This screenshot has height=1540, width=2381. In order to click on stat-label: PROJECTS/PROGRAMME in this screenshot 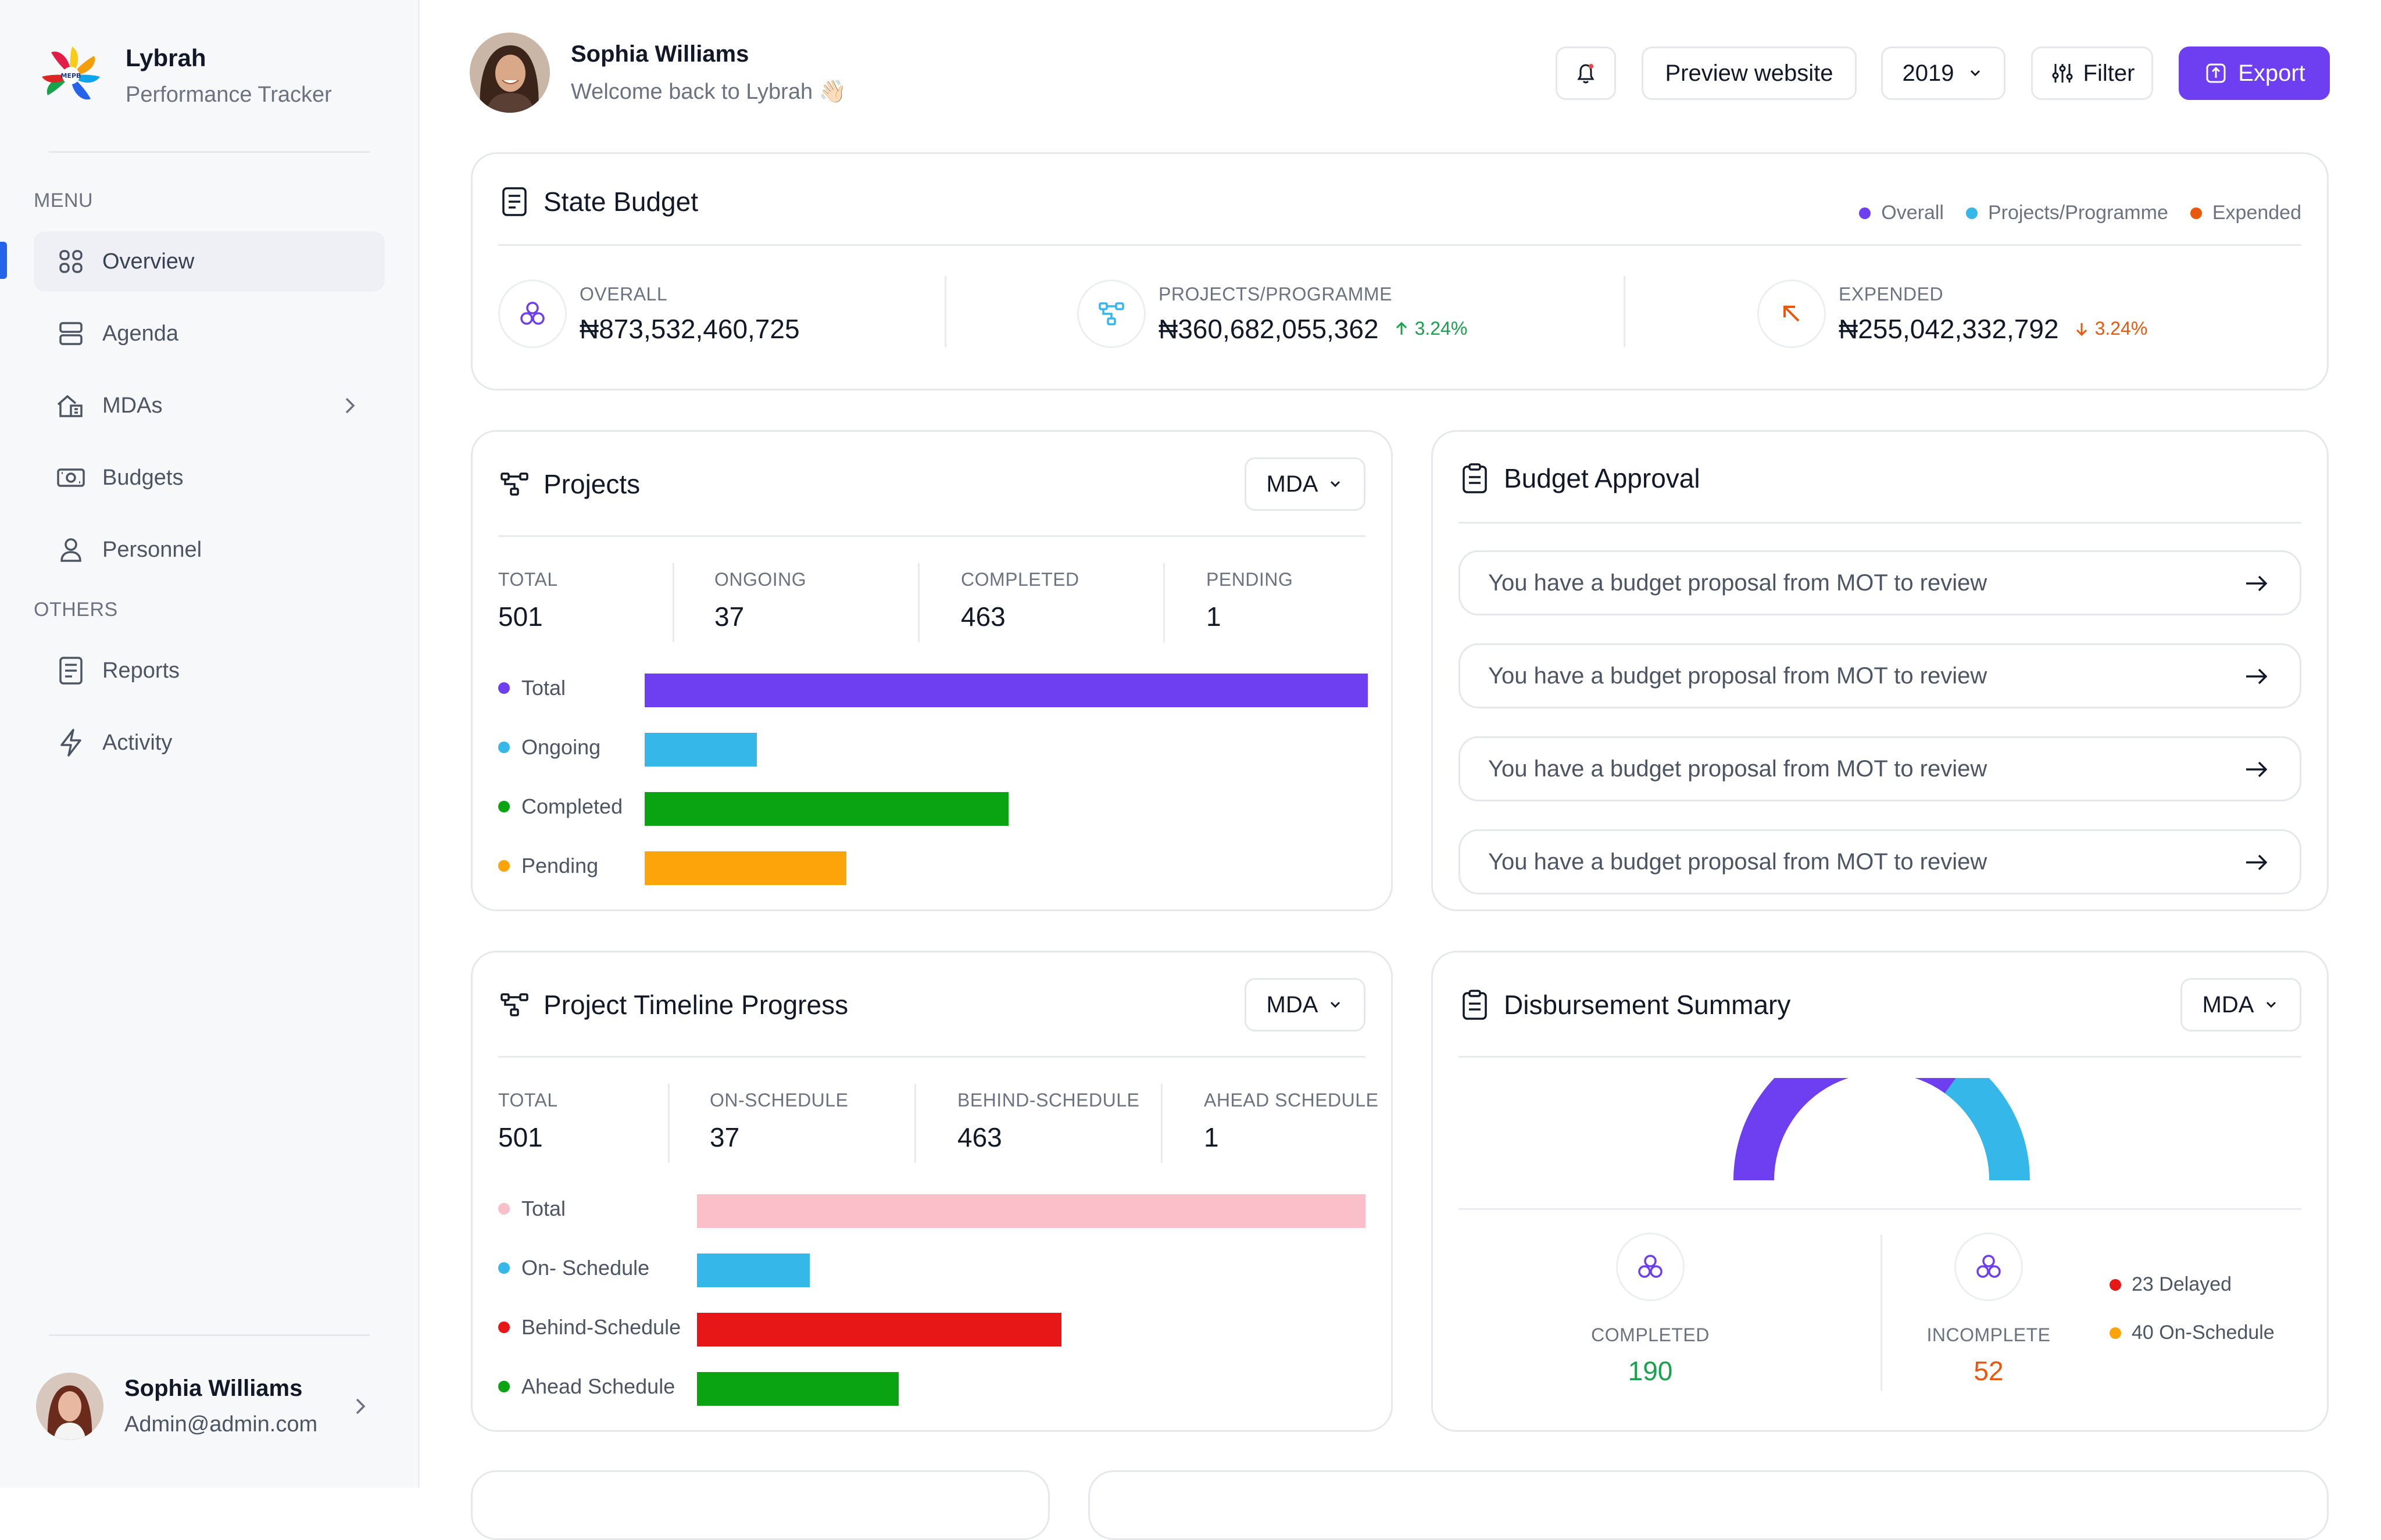, I will do `click(1275, 294)`.